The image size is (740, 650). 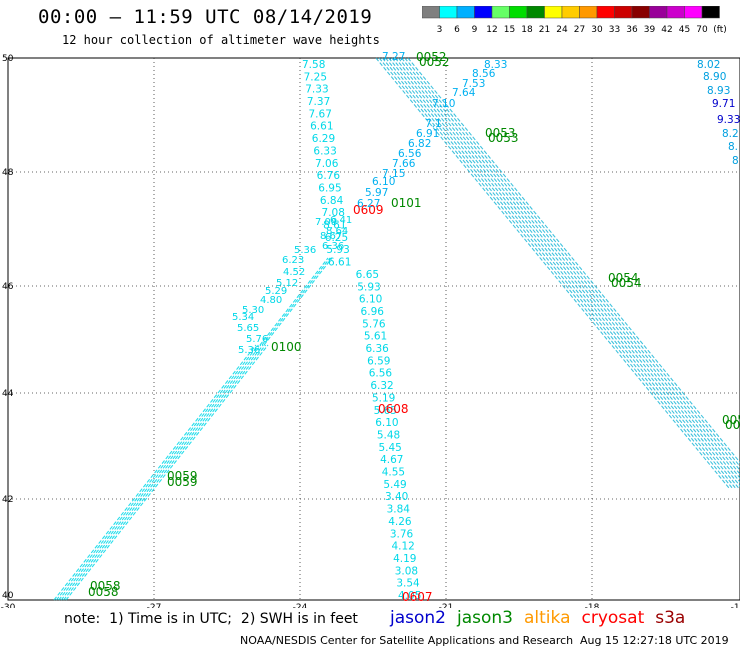 What do you see at coordinates (464, 93) in the screenshot?
I see `upper-track-value: 7.64` at bounding box center [464, 93].